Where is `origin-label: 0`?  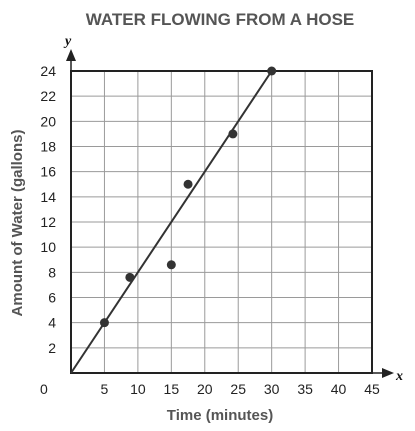 origin-label: 0 is located at coordinates (44, 389).